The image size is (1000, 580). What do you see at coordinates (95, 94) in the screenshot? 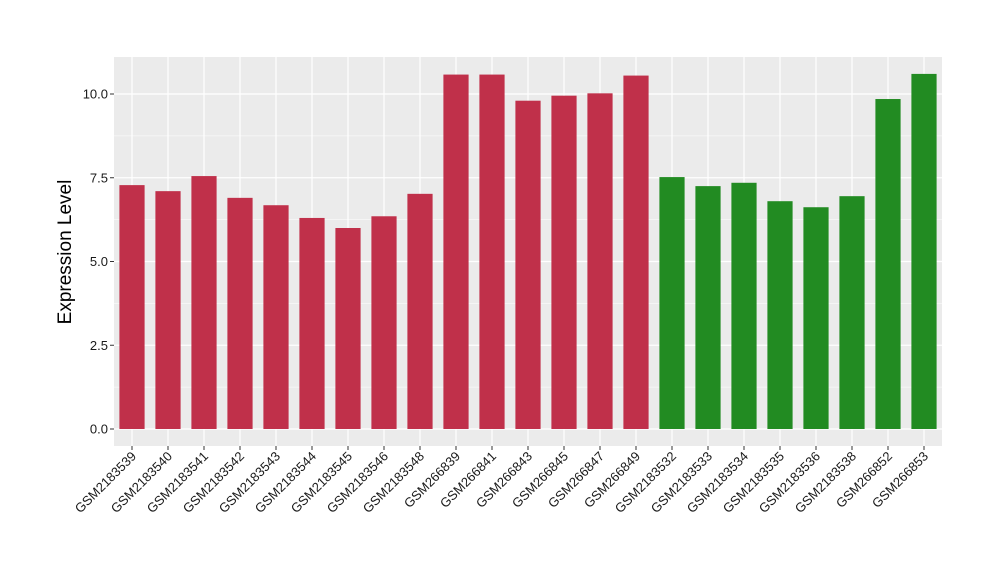
I see `y-tick-label: 10.0` at bounding box center [95, 94].